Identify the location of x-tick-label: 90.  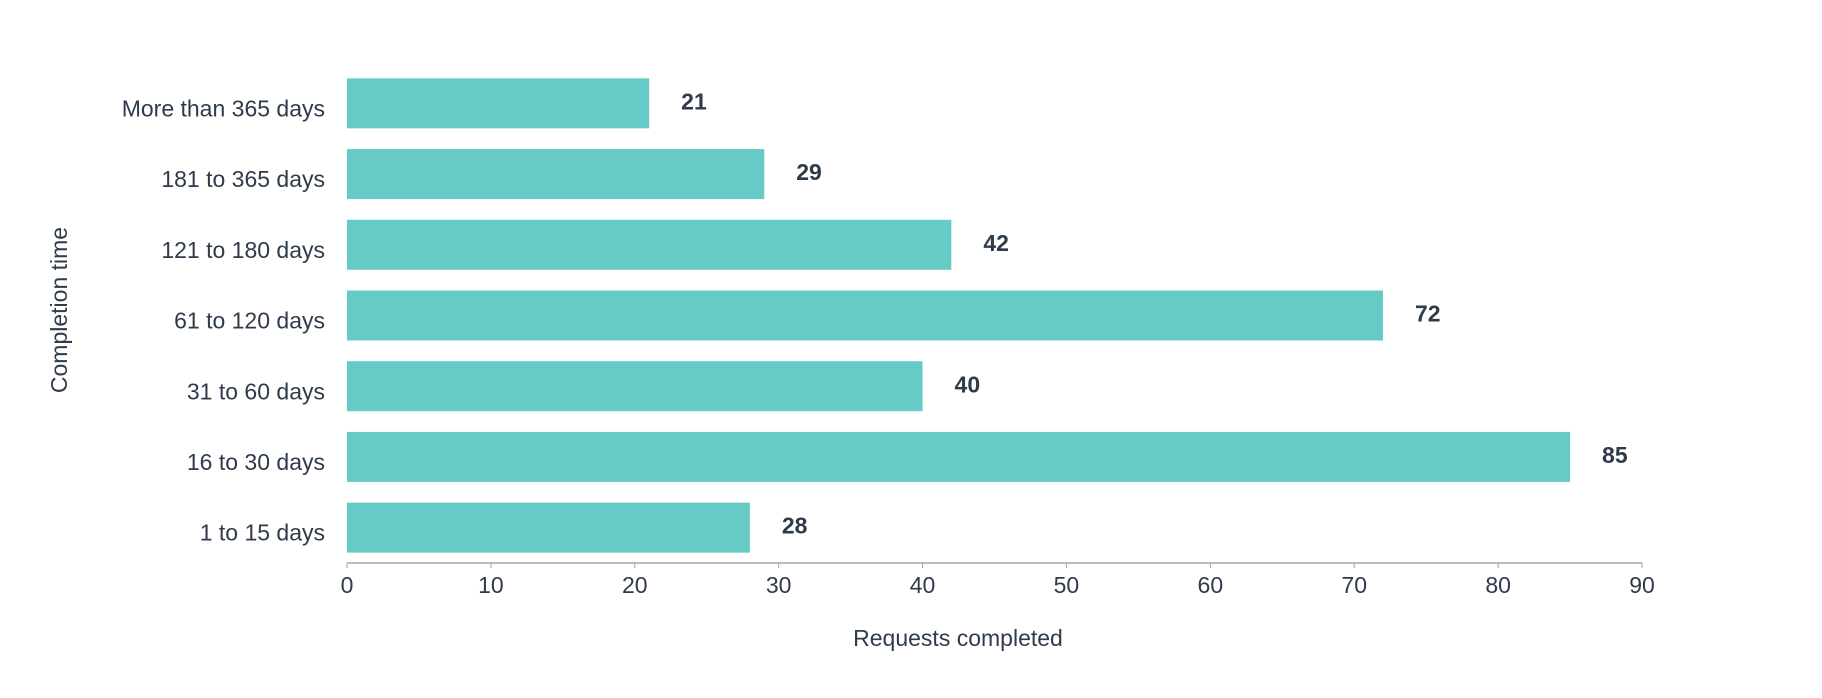
(1642, 585).